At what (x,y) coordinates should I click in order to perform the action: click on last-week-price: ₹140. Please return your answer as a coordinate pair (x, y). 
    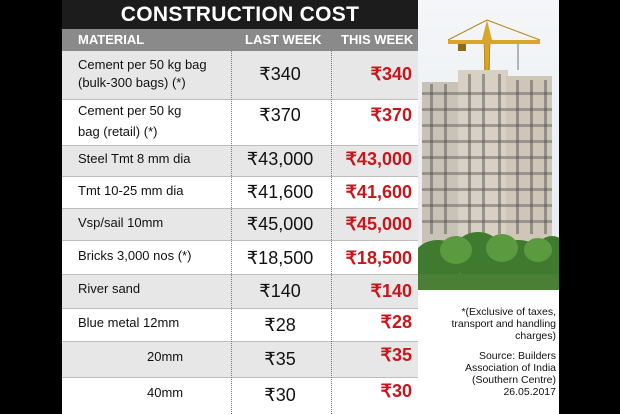
    Looking at the image, I should click on (280, 291).